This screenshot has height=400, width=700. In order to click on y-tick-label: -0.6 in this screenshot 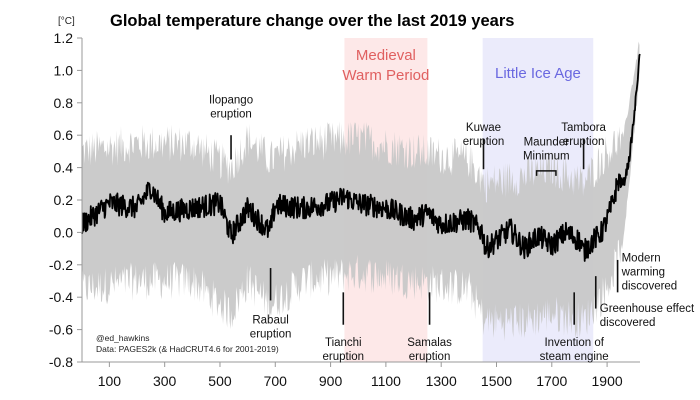, I will do `click(61, 330)`.